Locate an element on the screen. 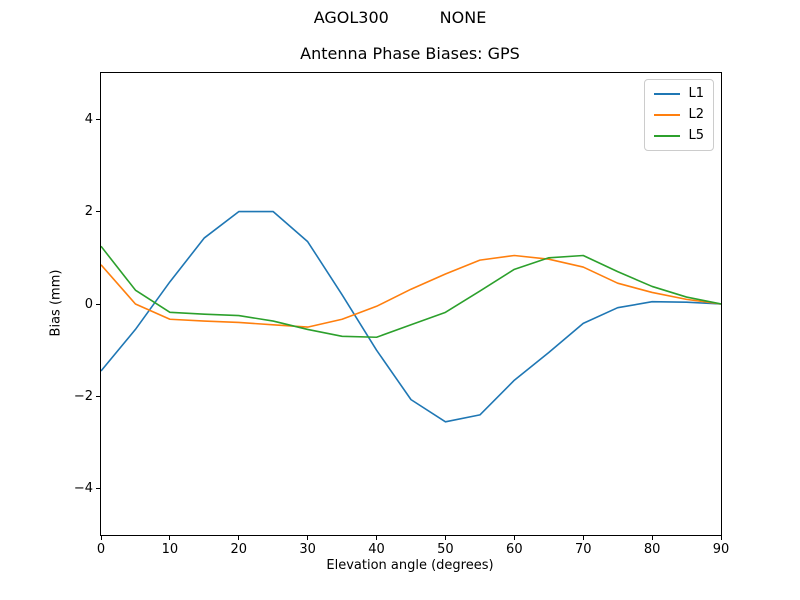 Image resolution: width=800 pixels, height=600 pixels. legend-item-label: L5 is located at coordinates (696, 135).